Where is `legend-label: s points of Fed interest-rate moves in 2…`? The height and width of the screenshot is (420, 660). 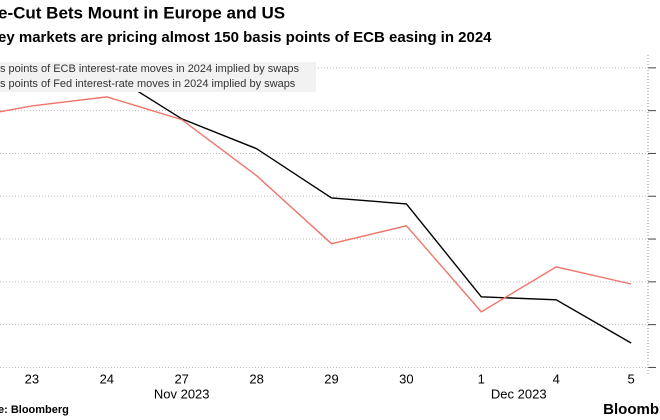 legend-label: s points of Fed interest-rate moves in 2… is located at coordinates (148, 84).